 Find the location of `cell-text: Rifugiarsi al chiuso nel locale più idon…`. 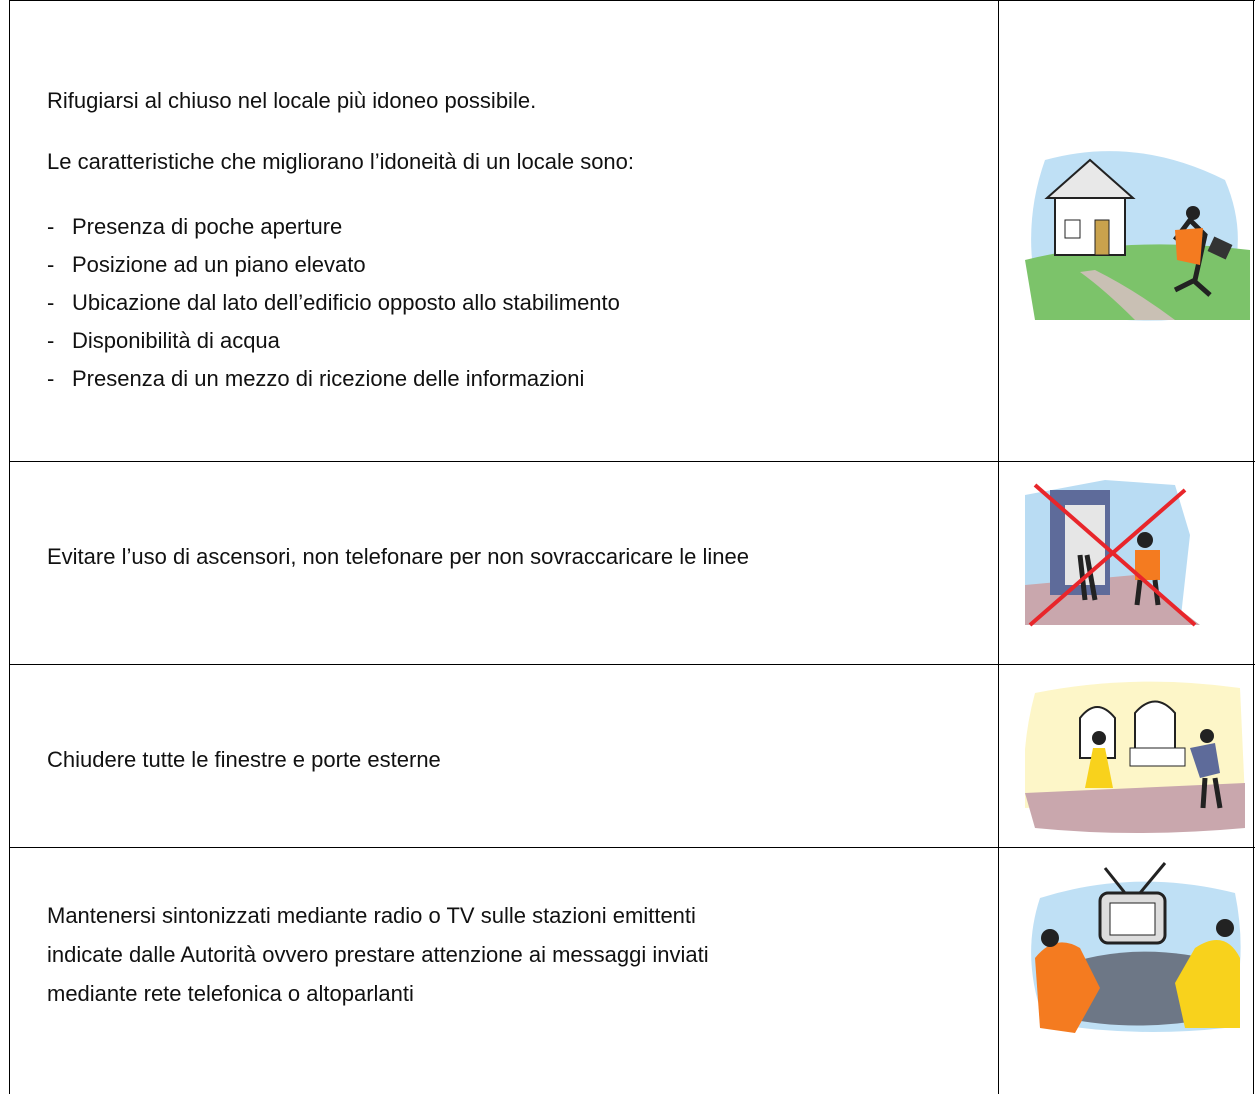

cell-text: Rifugiarsi al chiuso nel locale più idon… is located at coordinates (292, 100).